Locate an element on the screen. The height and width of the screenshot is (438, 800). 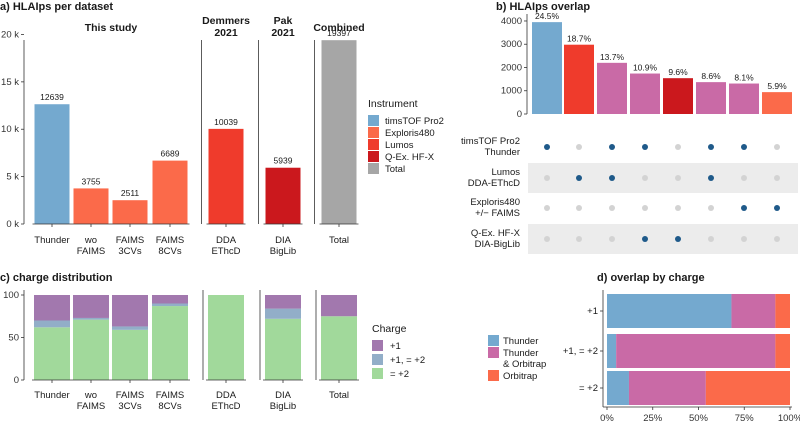
panel-c-legend-title: Charge is located at coordinates (389, 329).